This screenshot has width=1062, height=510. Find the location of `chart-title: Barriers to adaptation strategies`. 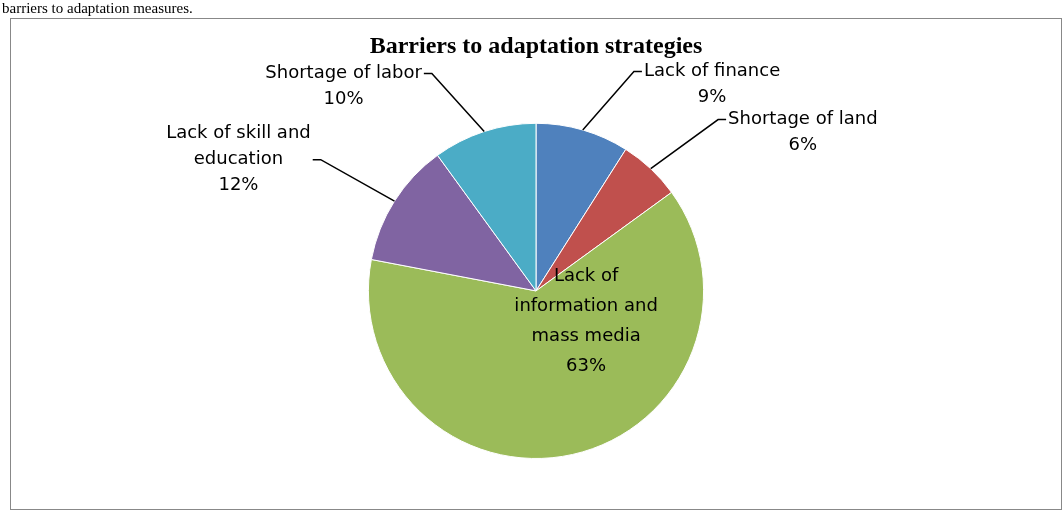

chart-title: Barriers to adaptation strategies is located at coordinates (536, 44).